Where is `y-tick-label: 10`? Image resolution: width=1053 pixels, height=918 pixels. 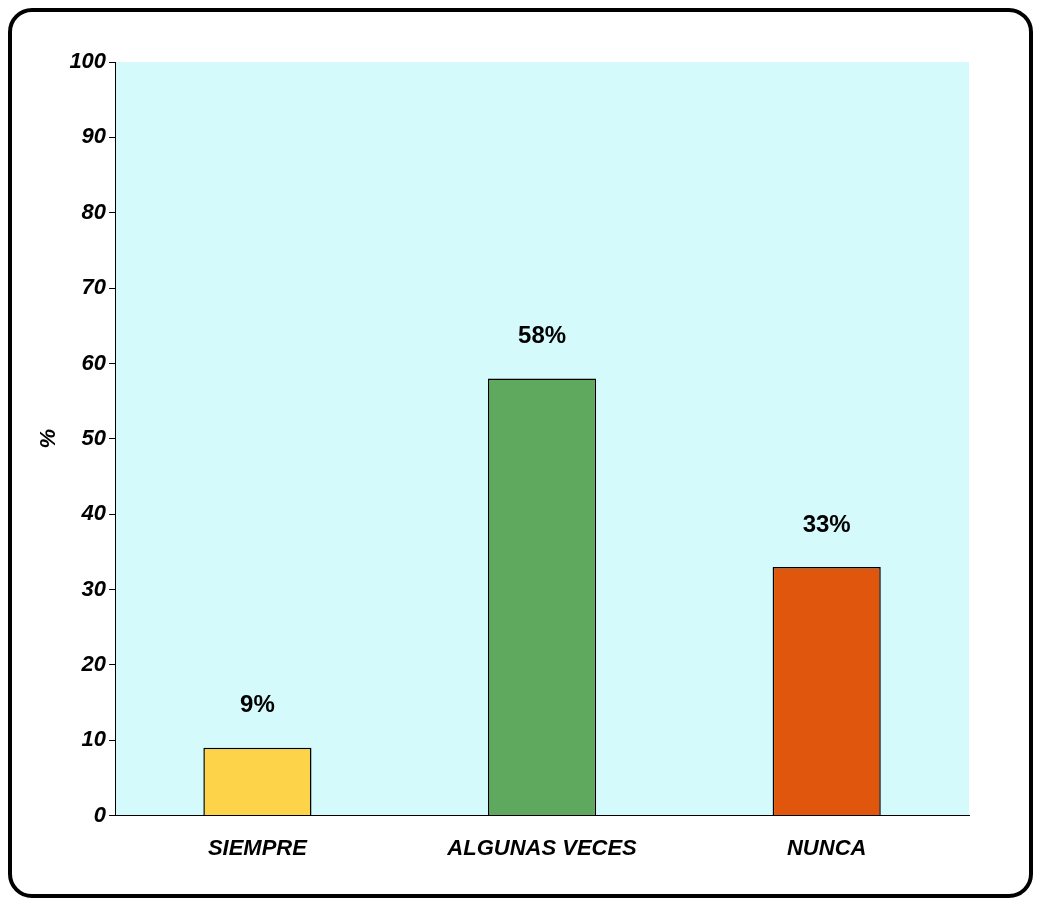
y-tick-label: 10 is located at coordinates (94, 739).